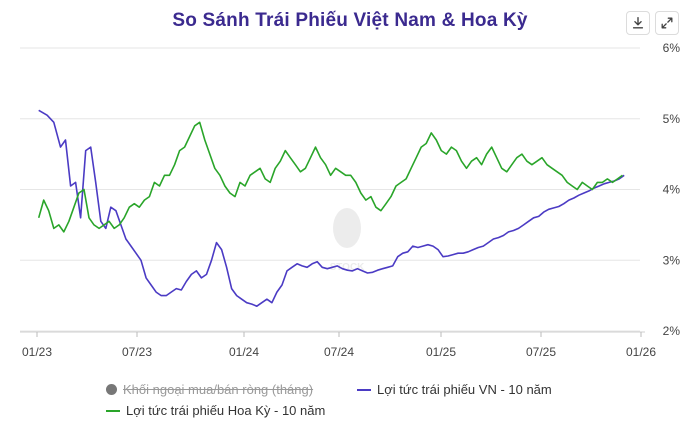 The height and width of the screenshot is (431, 700). I want to click on legend-marker-vn-yield, so click(364, 389).